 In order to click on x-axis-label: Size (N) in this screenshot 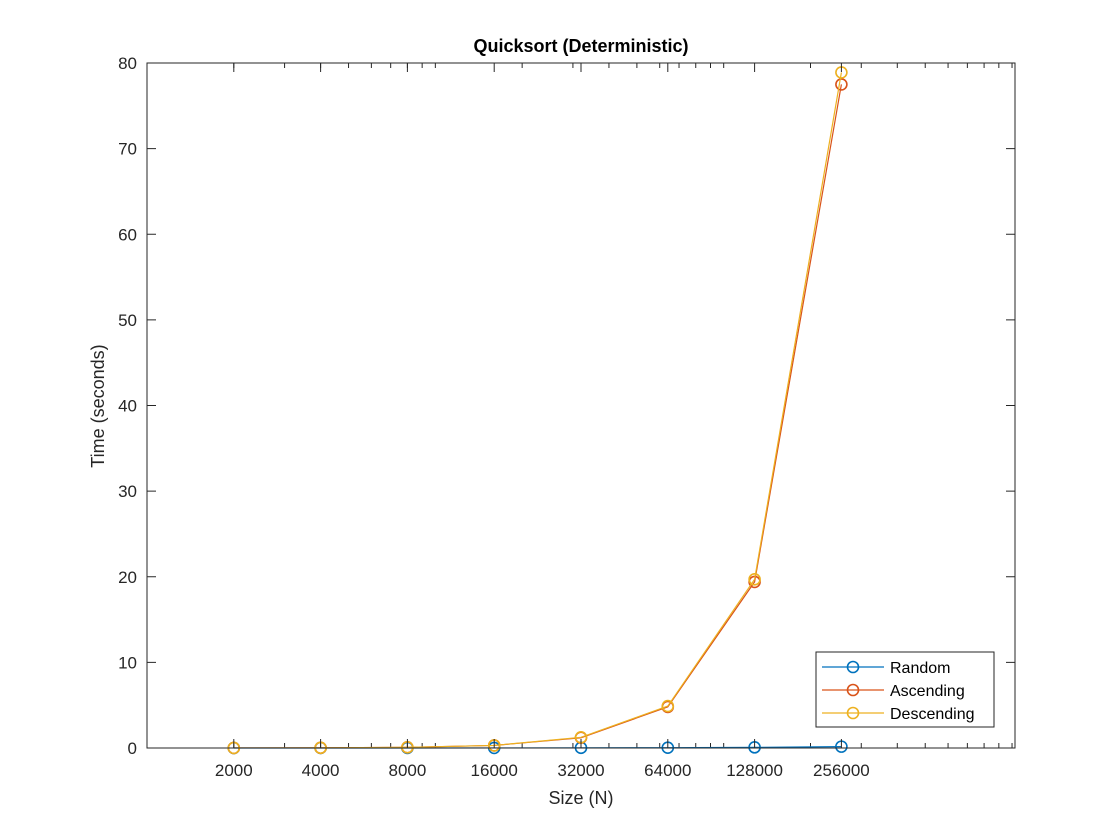, I will do `click(580, 798)`.